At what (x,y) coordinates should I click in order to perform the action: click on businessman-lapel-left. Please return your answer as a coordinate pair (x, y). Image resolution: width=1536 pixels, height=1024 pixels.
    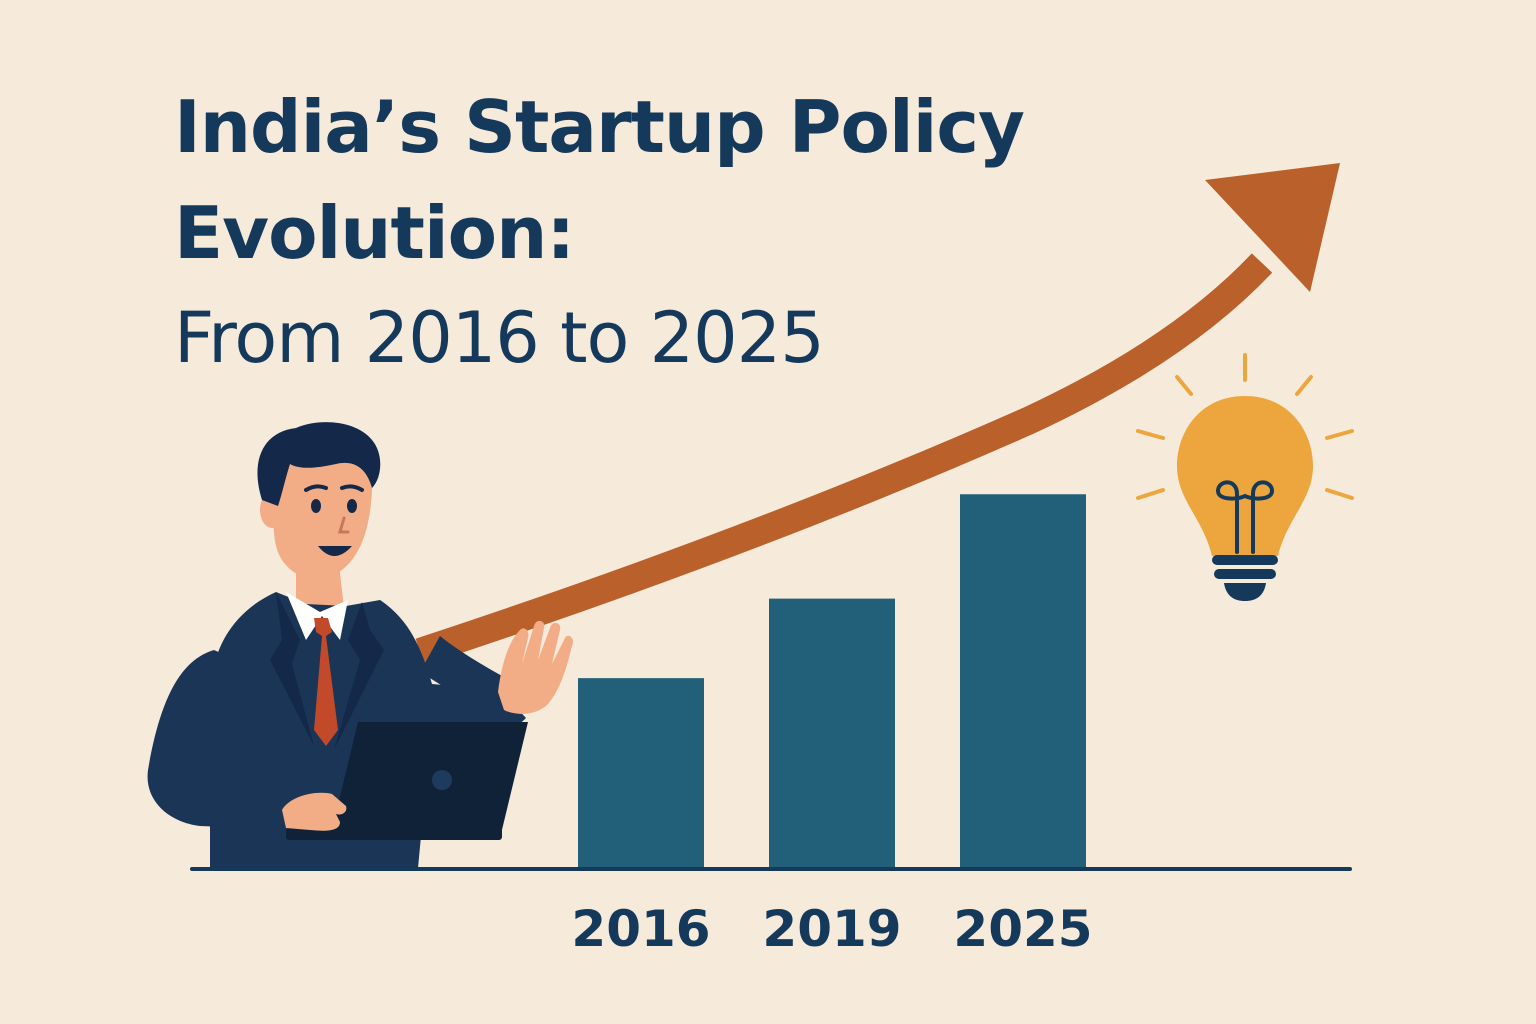
    Looking at the image, I should click on (292, 669).